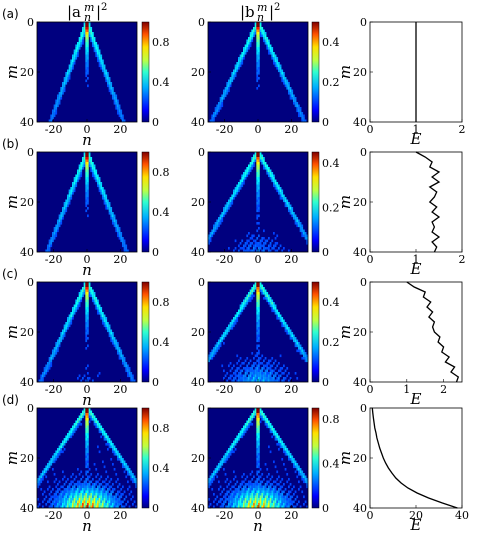  I want to click on x-tick-label: 2, so click(462, 129).